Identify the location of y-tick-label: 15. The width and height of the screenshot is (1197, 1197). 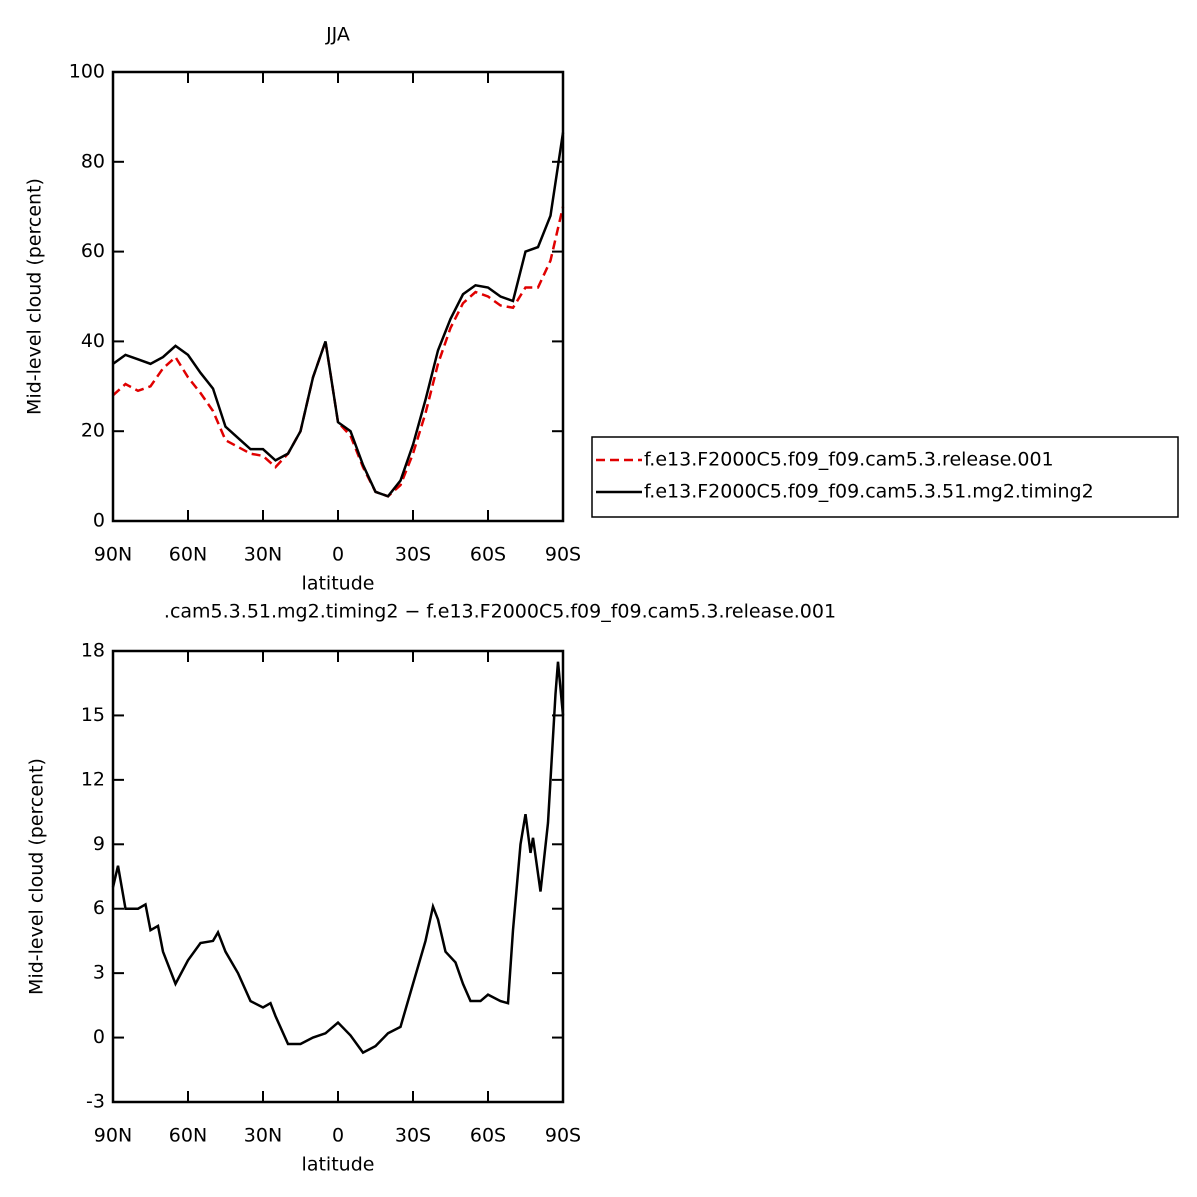
(93, 715).